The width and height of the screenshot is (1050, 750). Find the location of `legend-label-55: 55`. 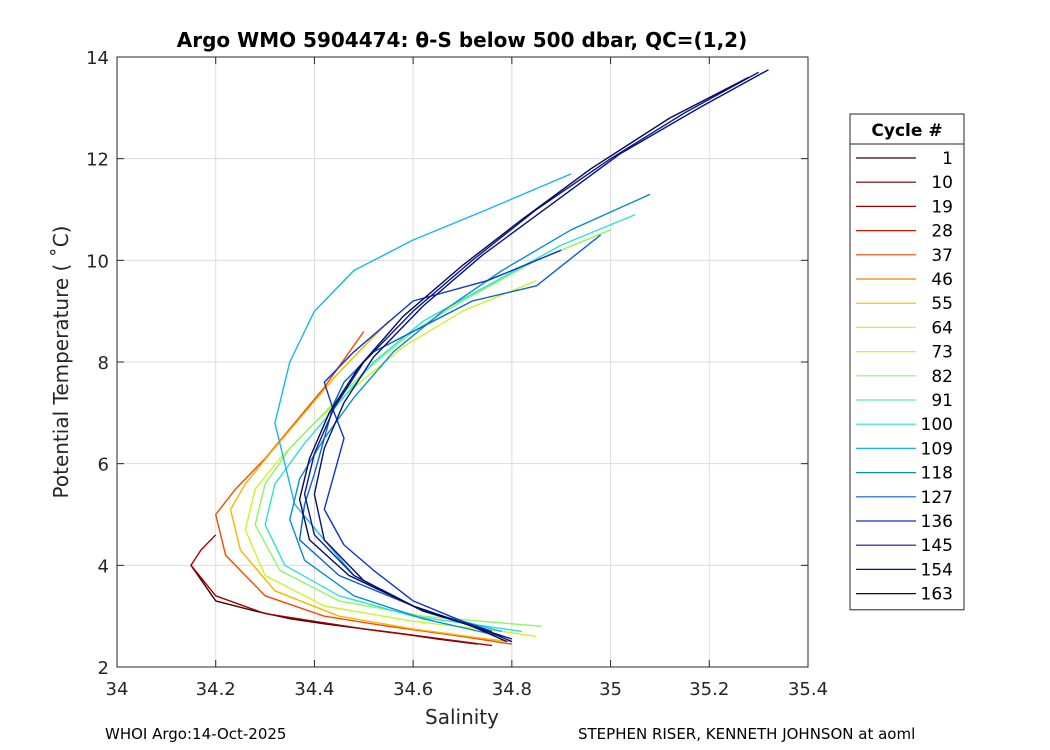

legend-label-55: 55 is located at coordinates (942, 304).